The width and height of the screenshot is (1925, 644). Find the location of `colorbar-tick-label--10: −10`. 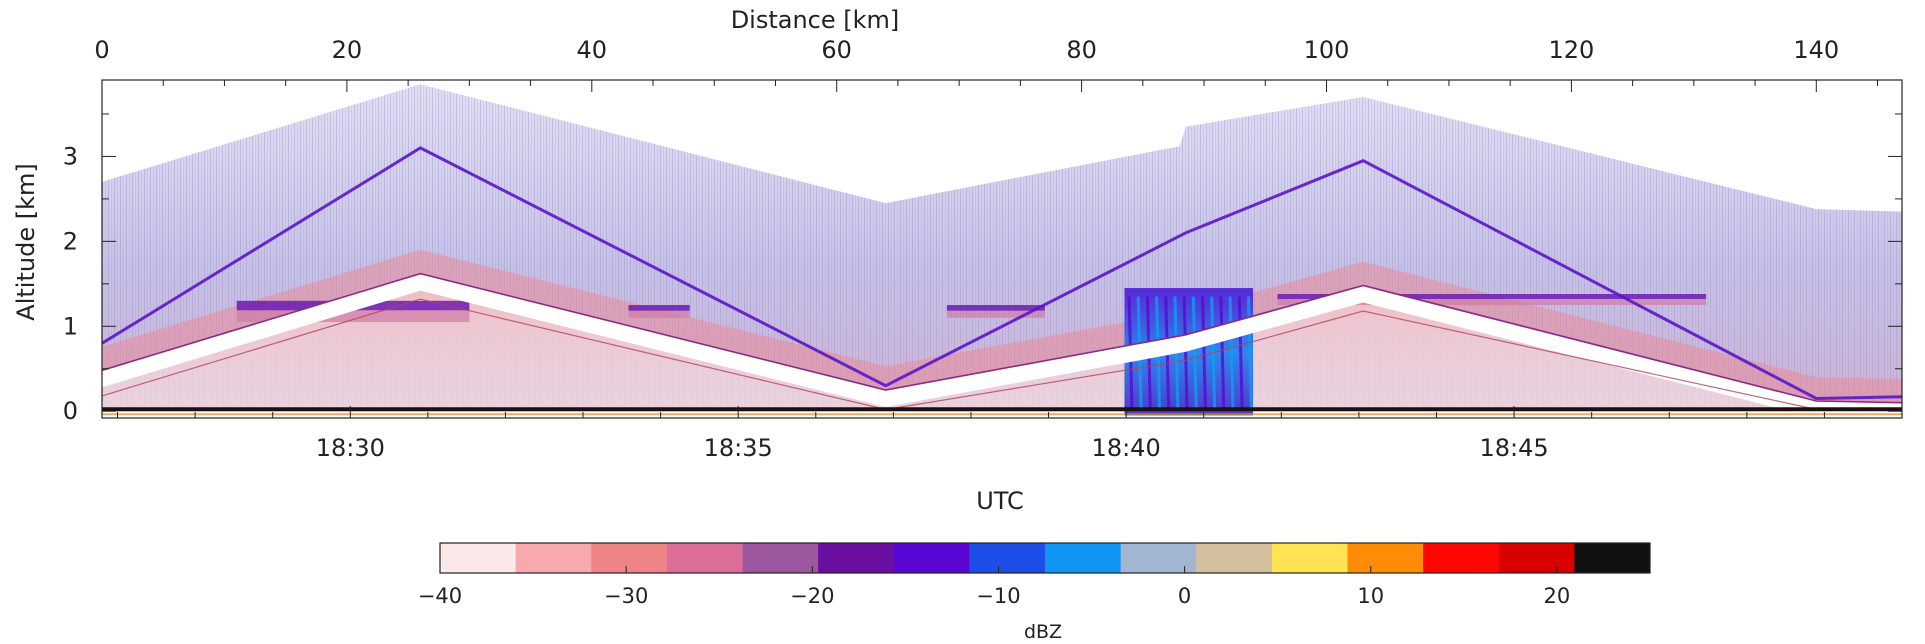

colorbar-tick-label--10: −10 is located at coordinates (998, 596).